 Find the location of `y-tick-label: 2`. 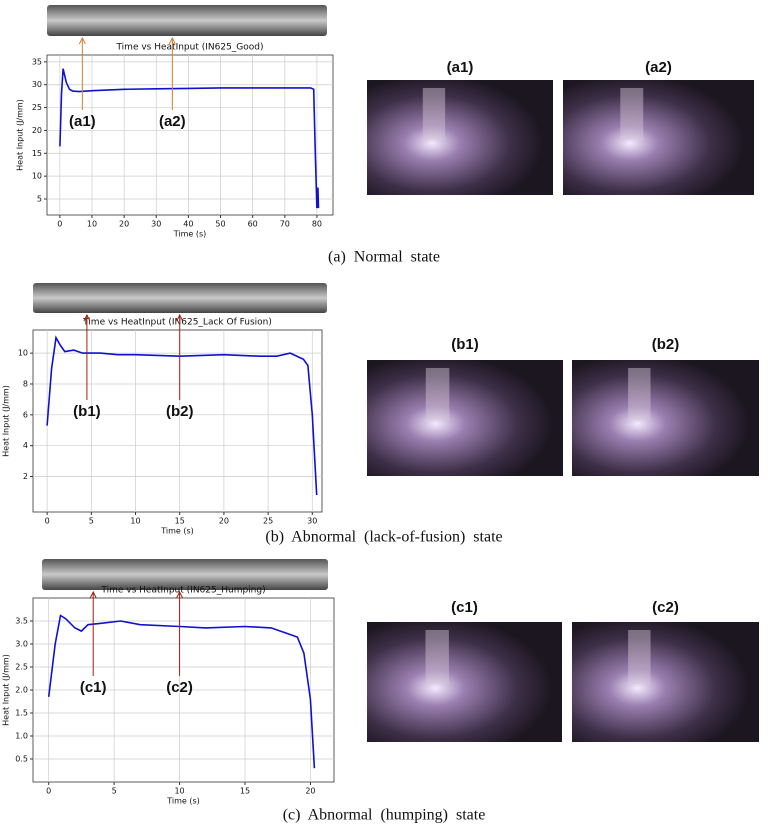

y-tick-label: 2 is located at coordinates (25, 476).